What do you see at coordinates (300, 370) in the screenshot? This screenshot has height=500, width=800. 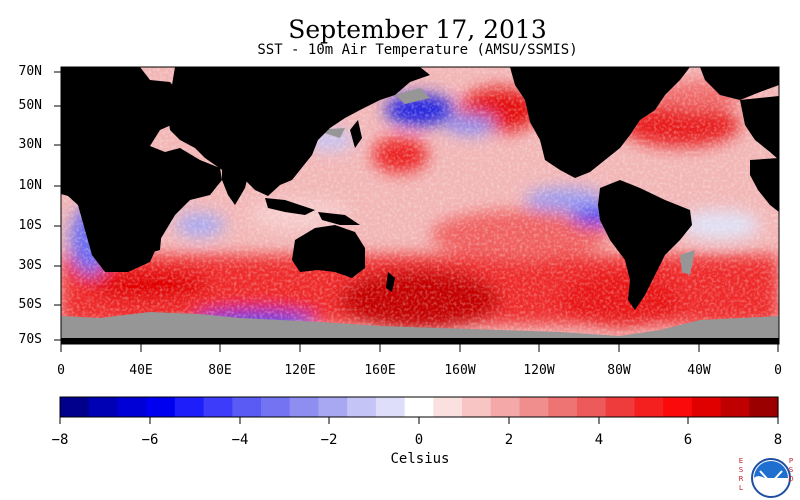 I see `lon-label-120e: 120E` at bounding box center [300, 370].